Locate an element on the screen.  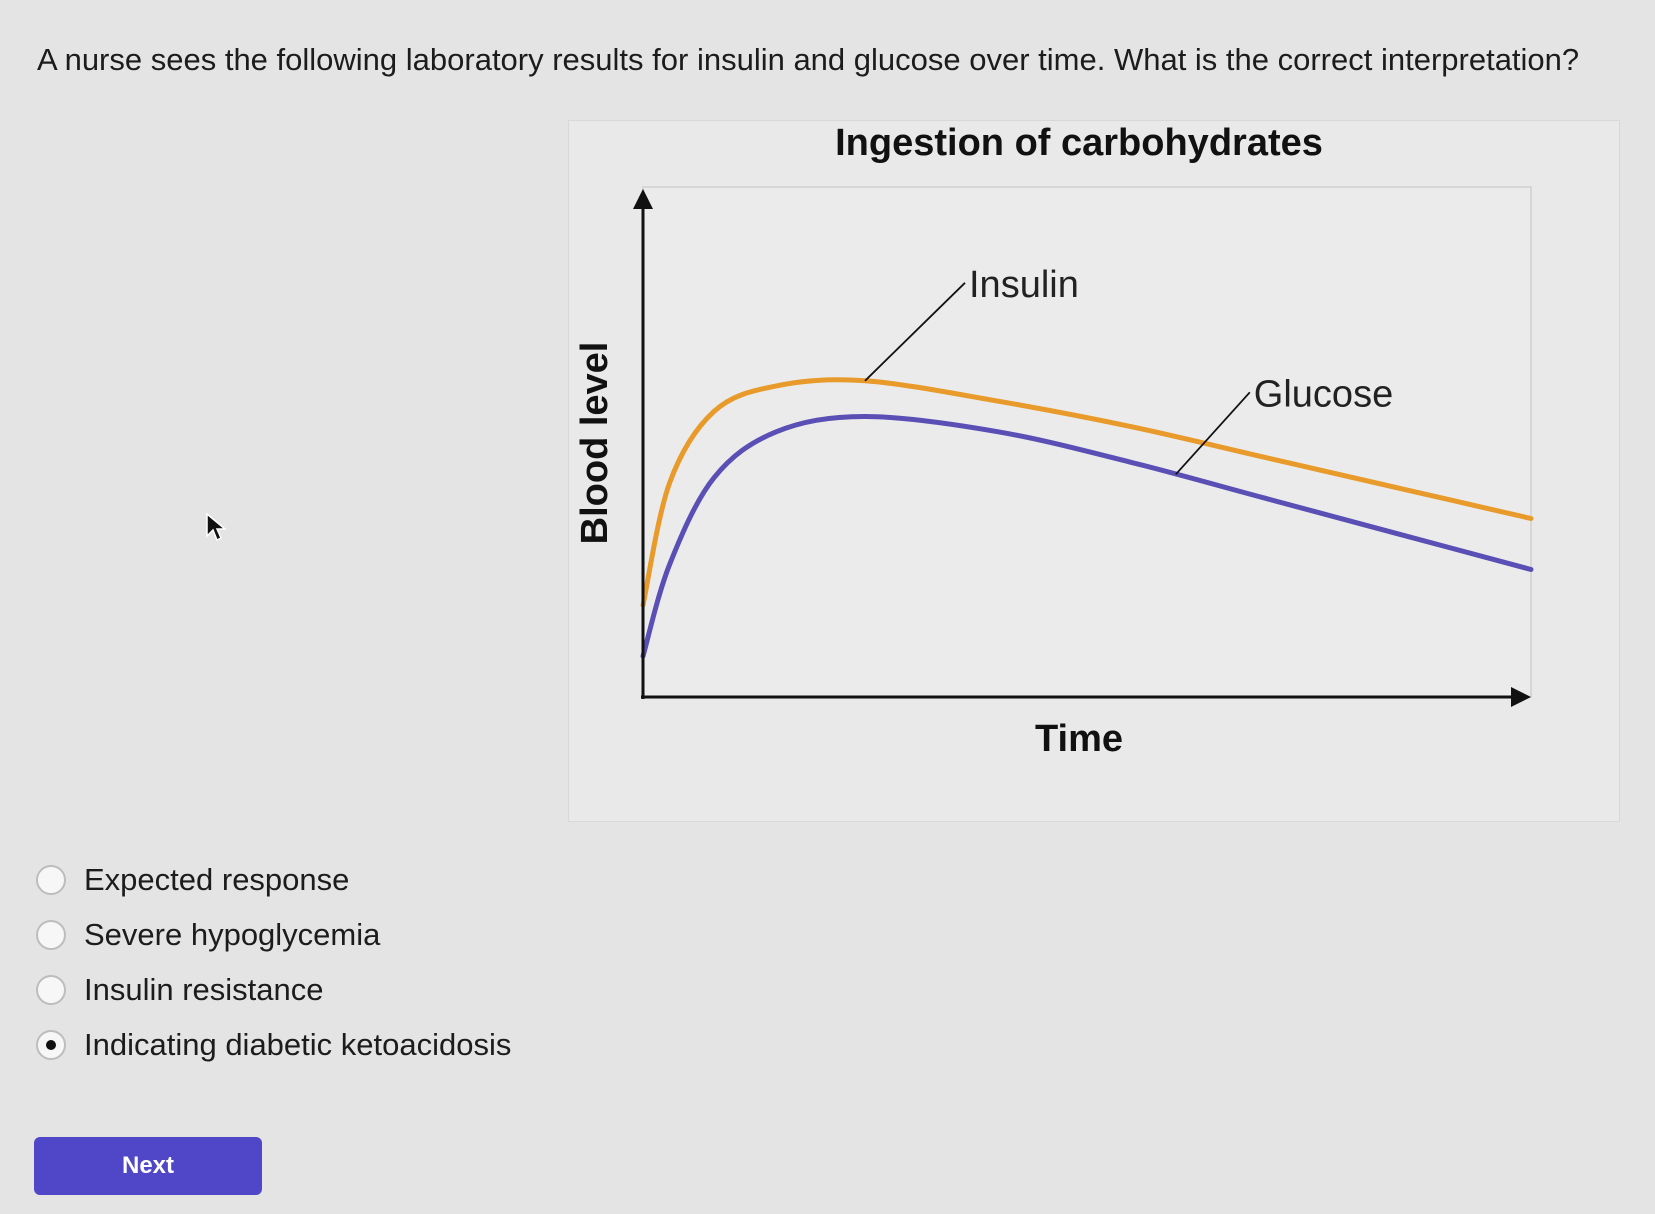
option-label: Severe hypoglycemia is located at coordinates (232, 934).